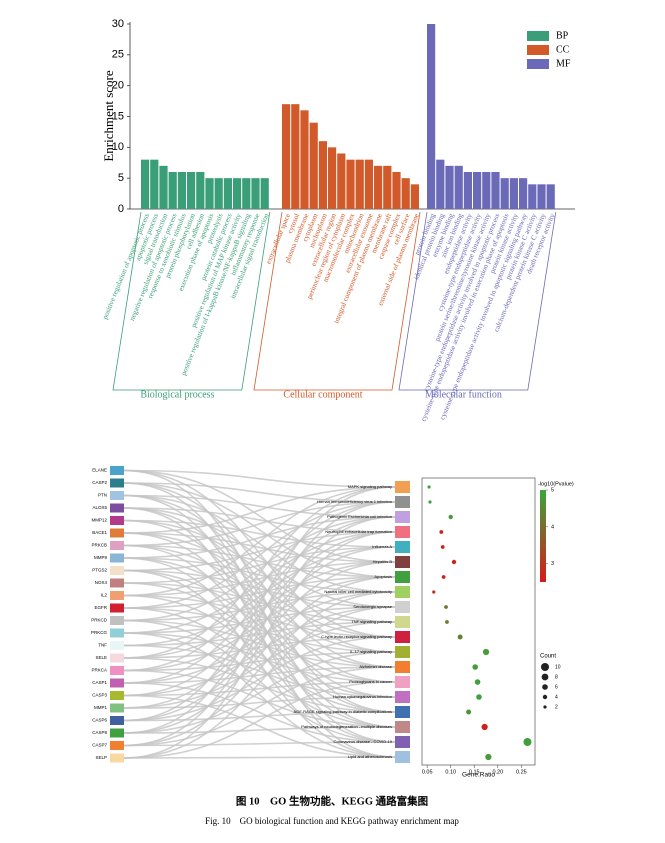 This screenshot has width=665, height=843. What do you see at coordinates (371, 621) in the screenshot?
I see `pathway-label: TNF signaling pathway` at bounding box center [371, 621].